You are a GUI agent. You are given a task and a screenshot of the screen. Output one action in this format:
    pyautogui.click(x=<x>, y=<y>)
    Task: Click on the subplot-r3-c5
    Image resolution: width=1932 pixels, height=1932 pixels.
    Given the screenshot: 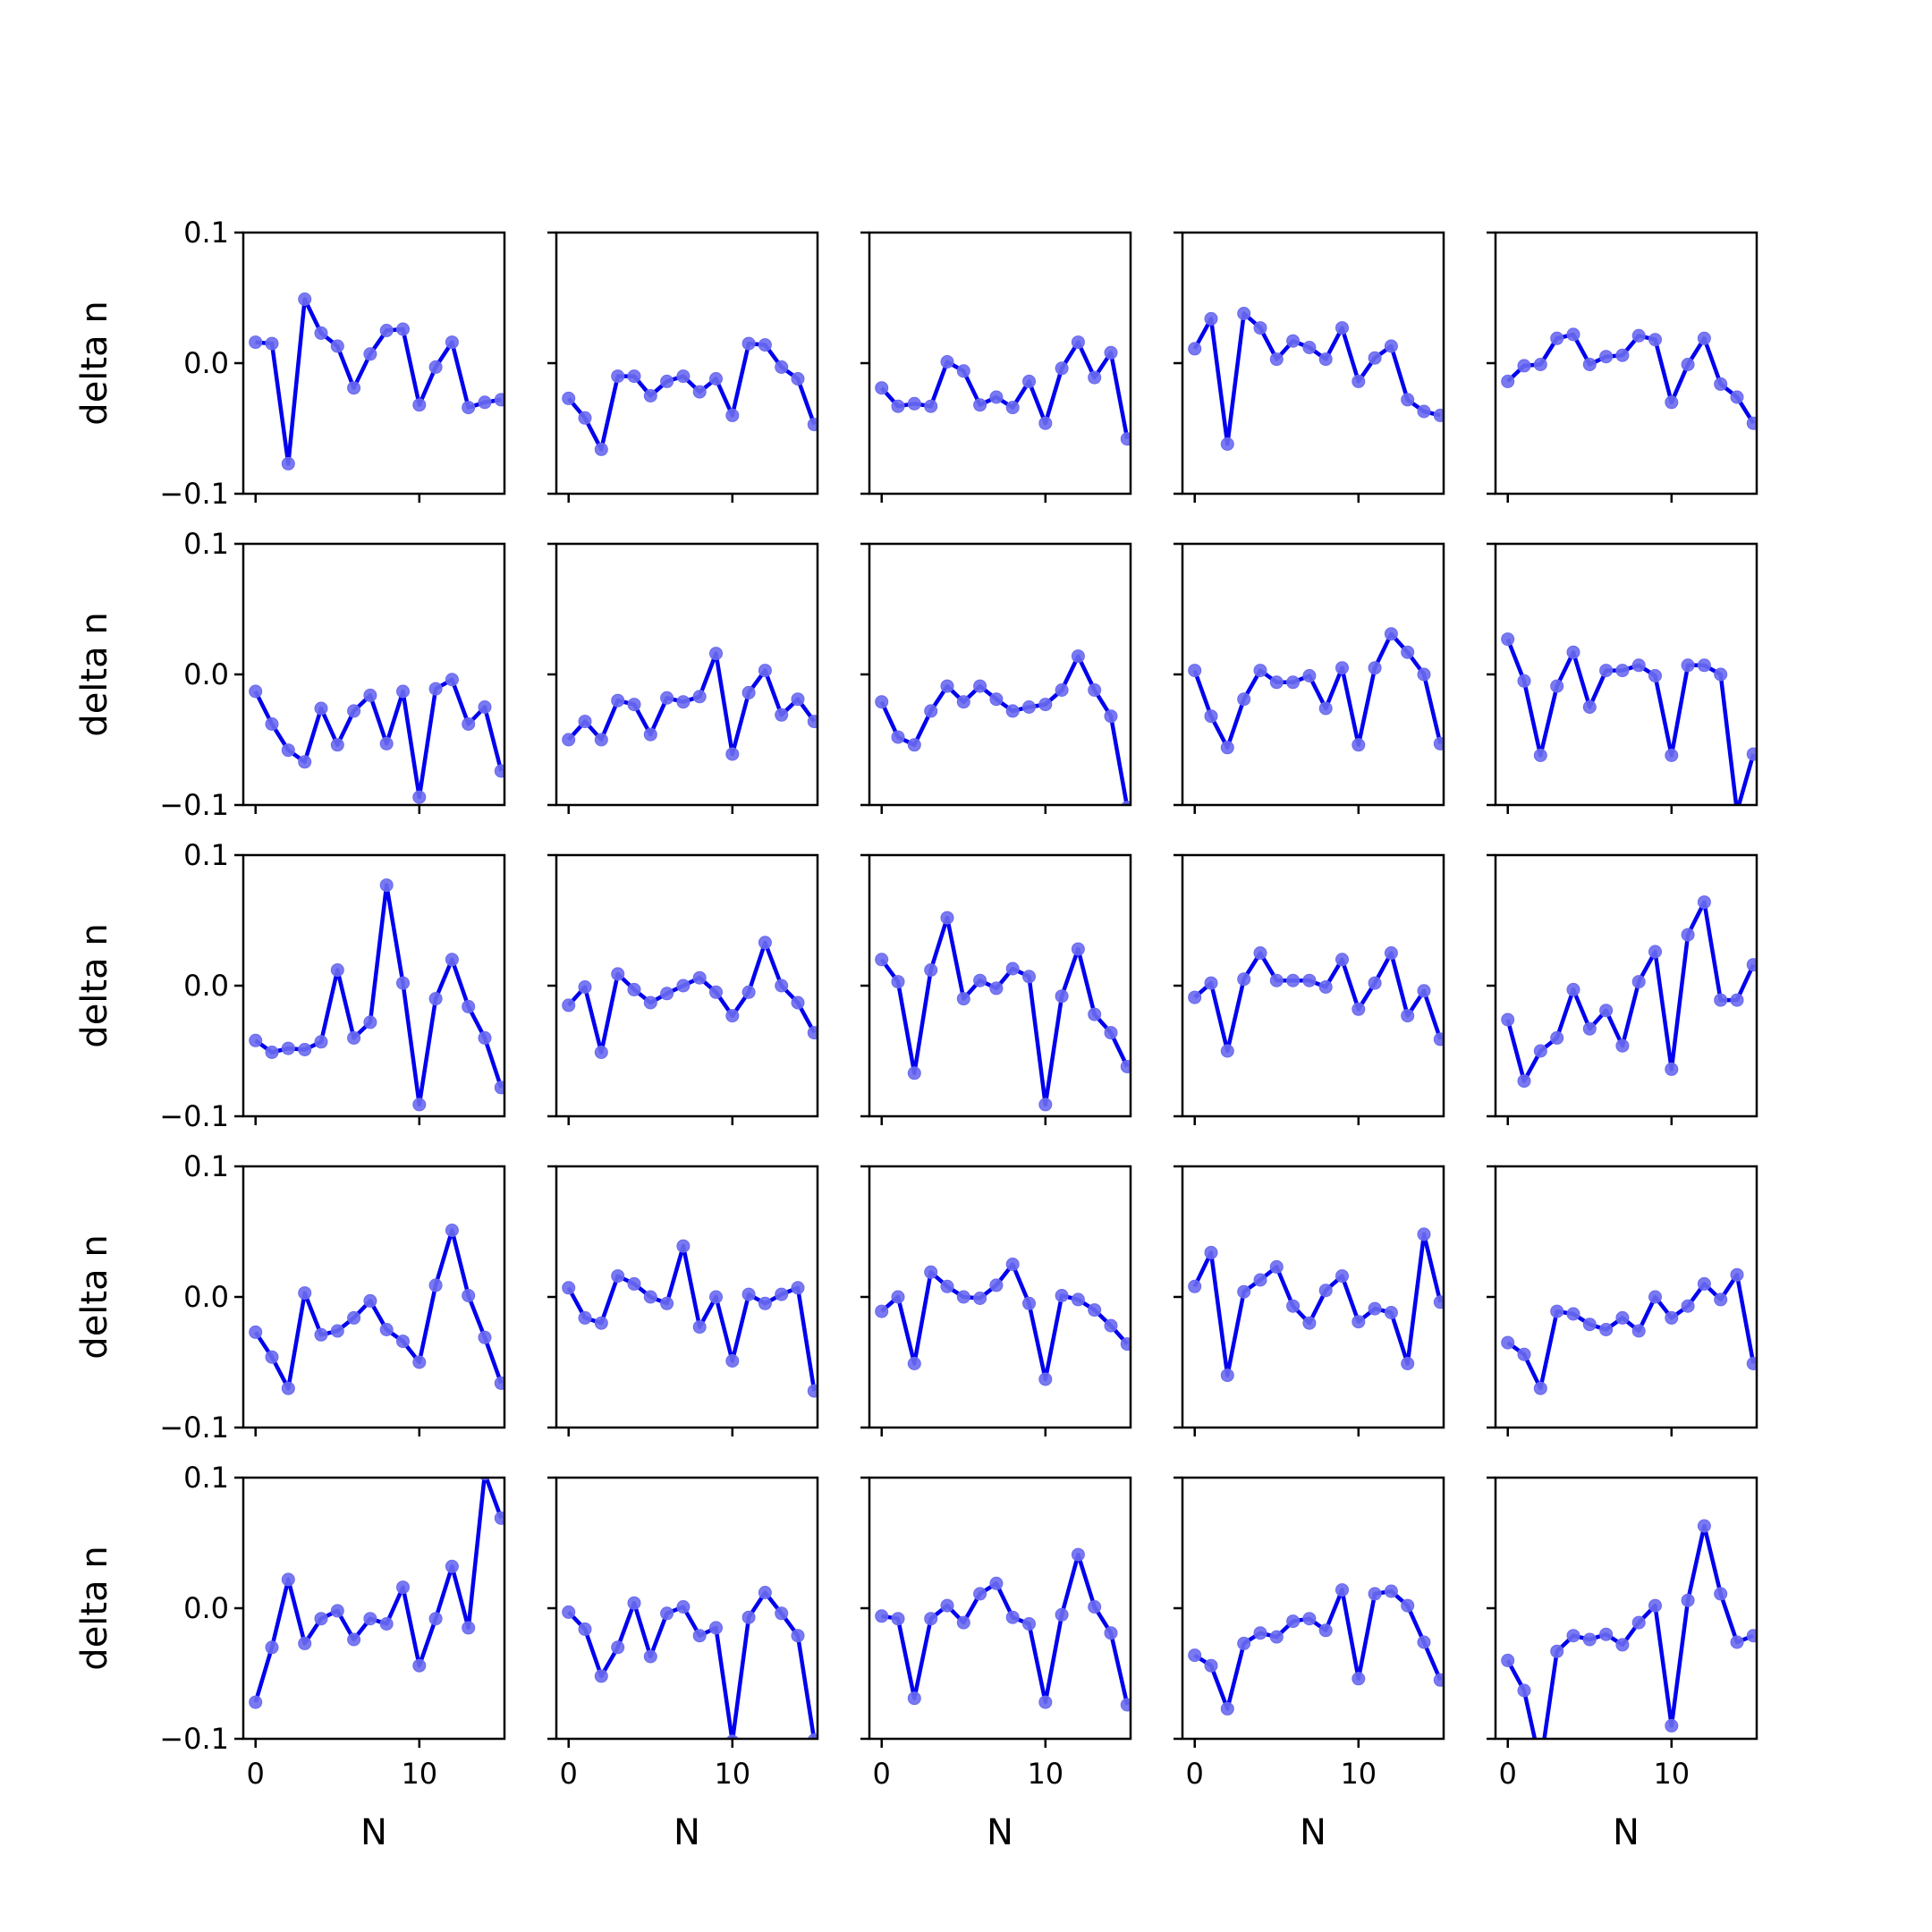 What is the action you would take?
    pyautogui.click(x=1622, y=989)
    